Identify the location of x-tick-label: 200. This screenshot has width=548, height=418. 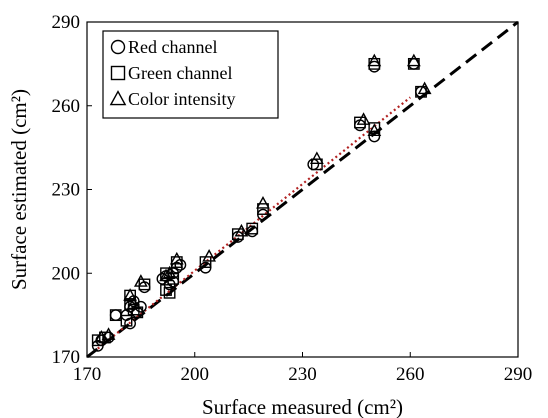
(195, 374).